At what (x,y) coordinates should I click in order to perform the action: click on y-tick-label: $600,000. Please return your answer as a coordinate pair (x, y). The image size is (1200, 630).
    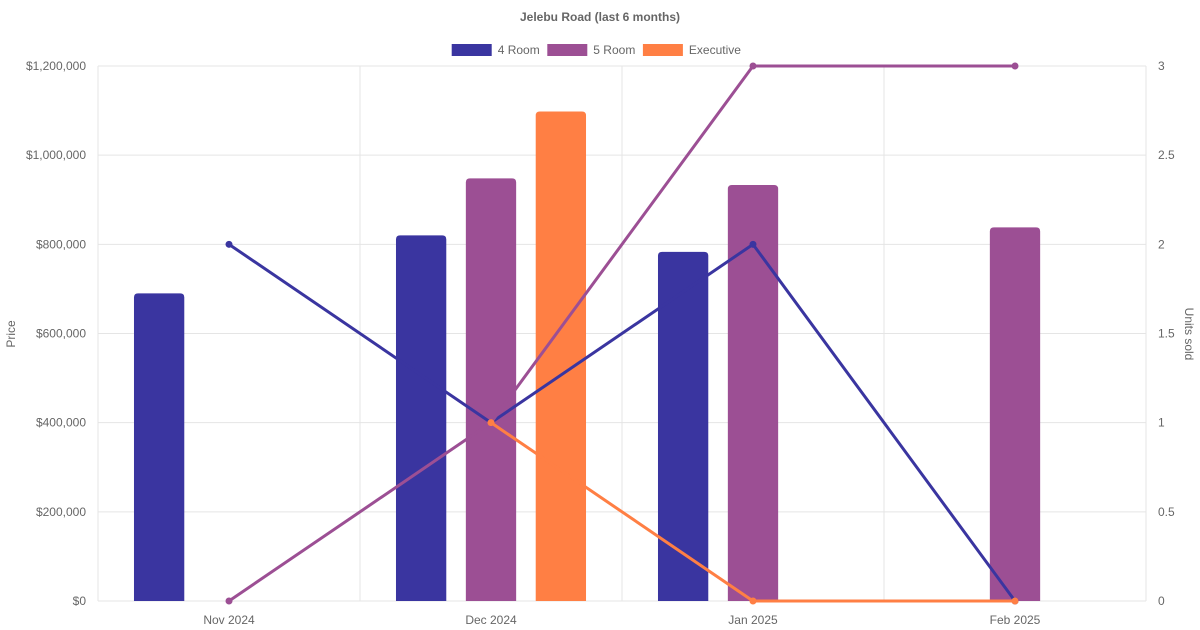
    Looking at the image, I should click on (61, 334).